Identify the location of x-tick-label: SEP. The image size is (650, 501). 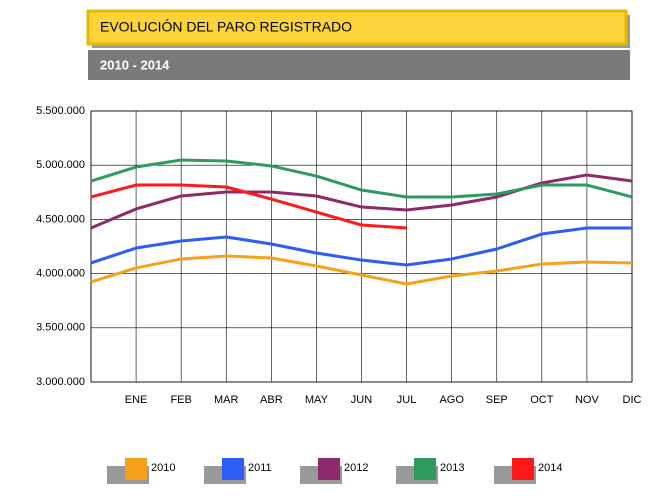
(497, 400).